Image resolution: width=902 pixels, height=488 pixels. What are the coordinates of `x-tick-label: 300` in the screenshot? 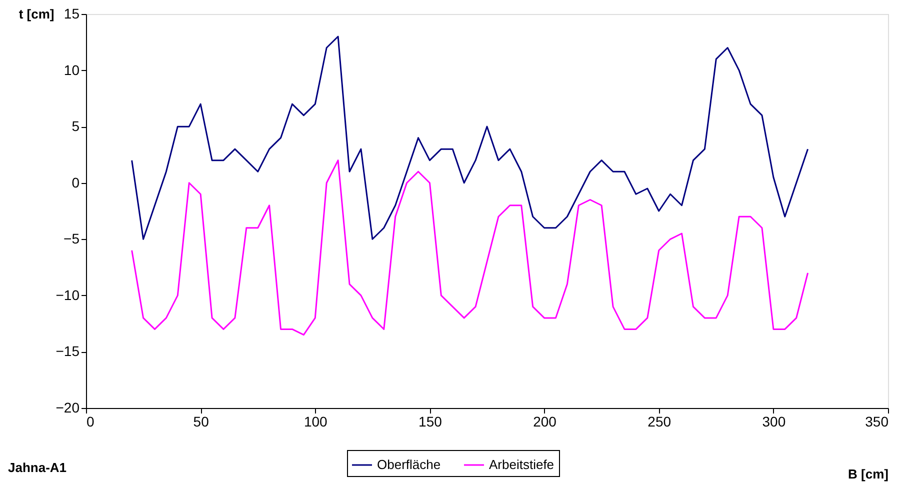 It's located at (774, 422).